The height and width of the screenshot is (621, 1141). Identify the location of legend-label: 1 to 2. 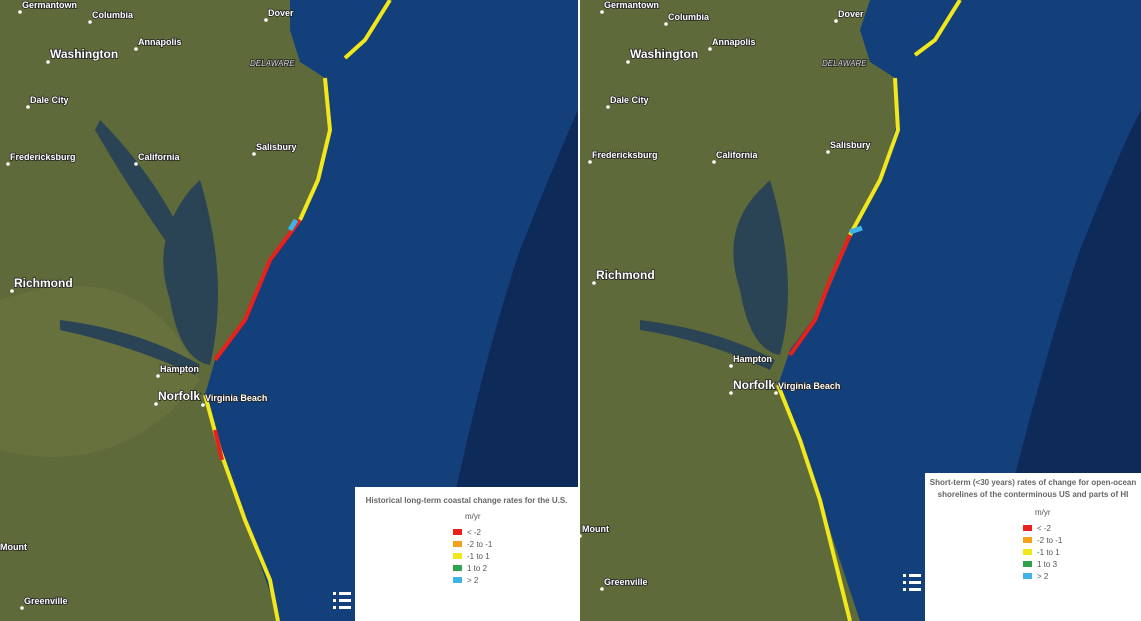
(477, 568).